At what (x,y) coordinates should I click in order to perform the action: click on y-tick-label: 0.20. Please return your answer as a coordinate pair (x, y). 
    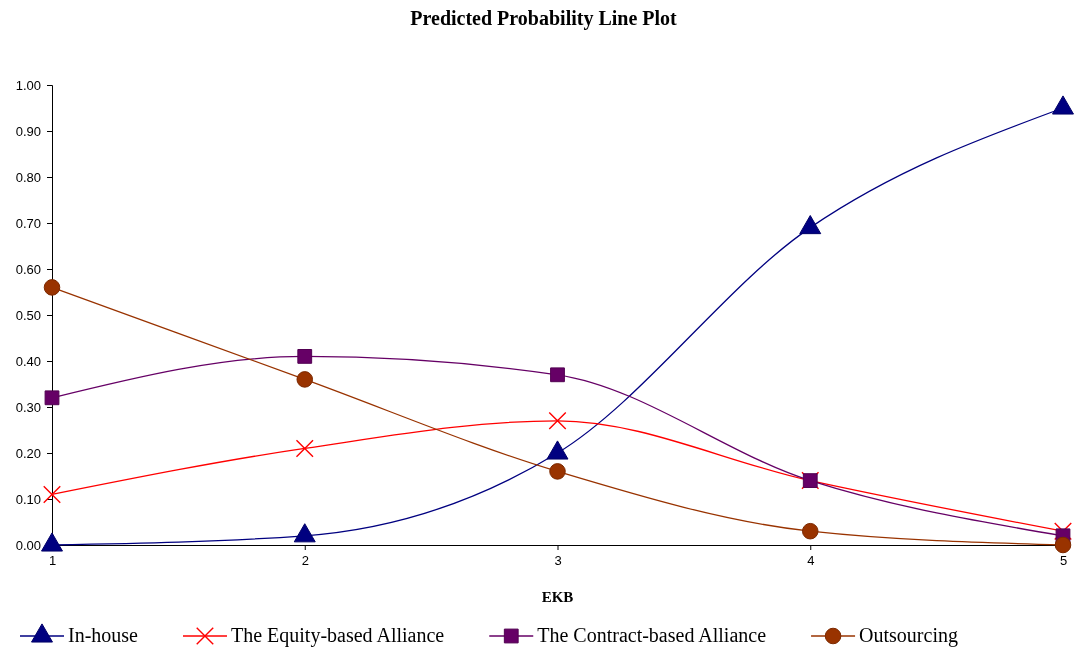
    Looking at the image, I should click on (28, 453).